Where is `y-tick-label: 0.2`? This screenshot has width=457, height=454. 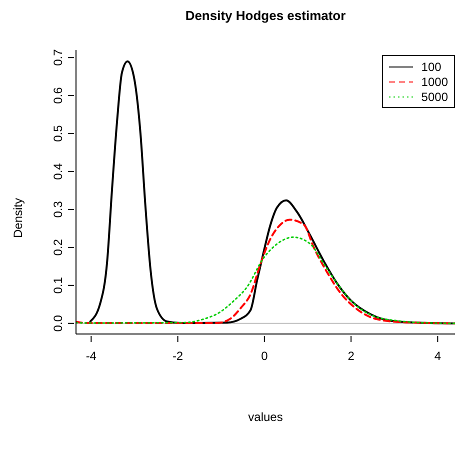 y-tick-label: 0.2 is located at coordinates (58, 247).